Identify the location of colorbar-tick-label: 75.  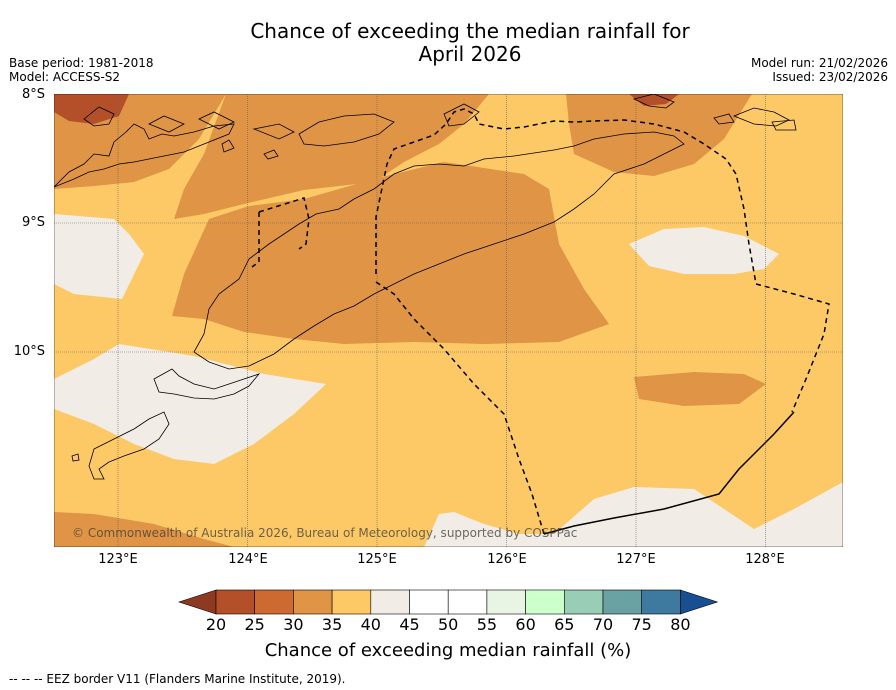
(641, 624).